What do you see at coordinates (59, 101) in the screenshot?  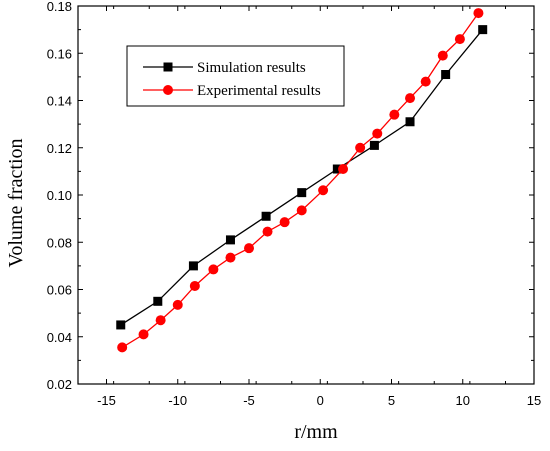 I see `y-tick-label: 0.14` at bounding box center [59, 101].